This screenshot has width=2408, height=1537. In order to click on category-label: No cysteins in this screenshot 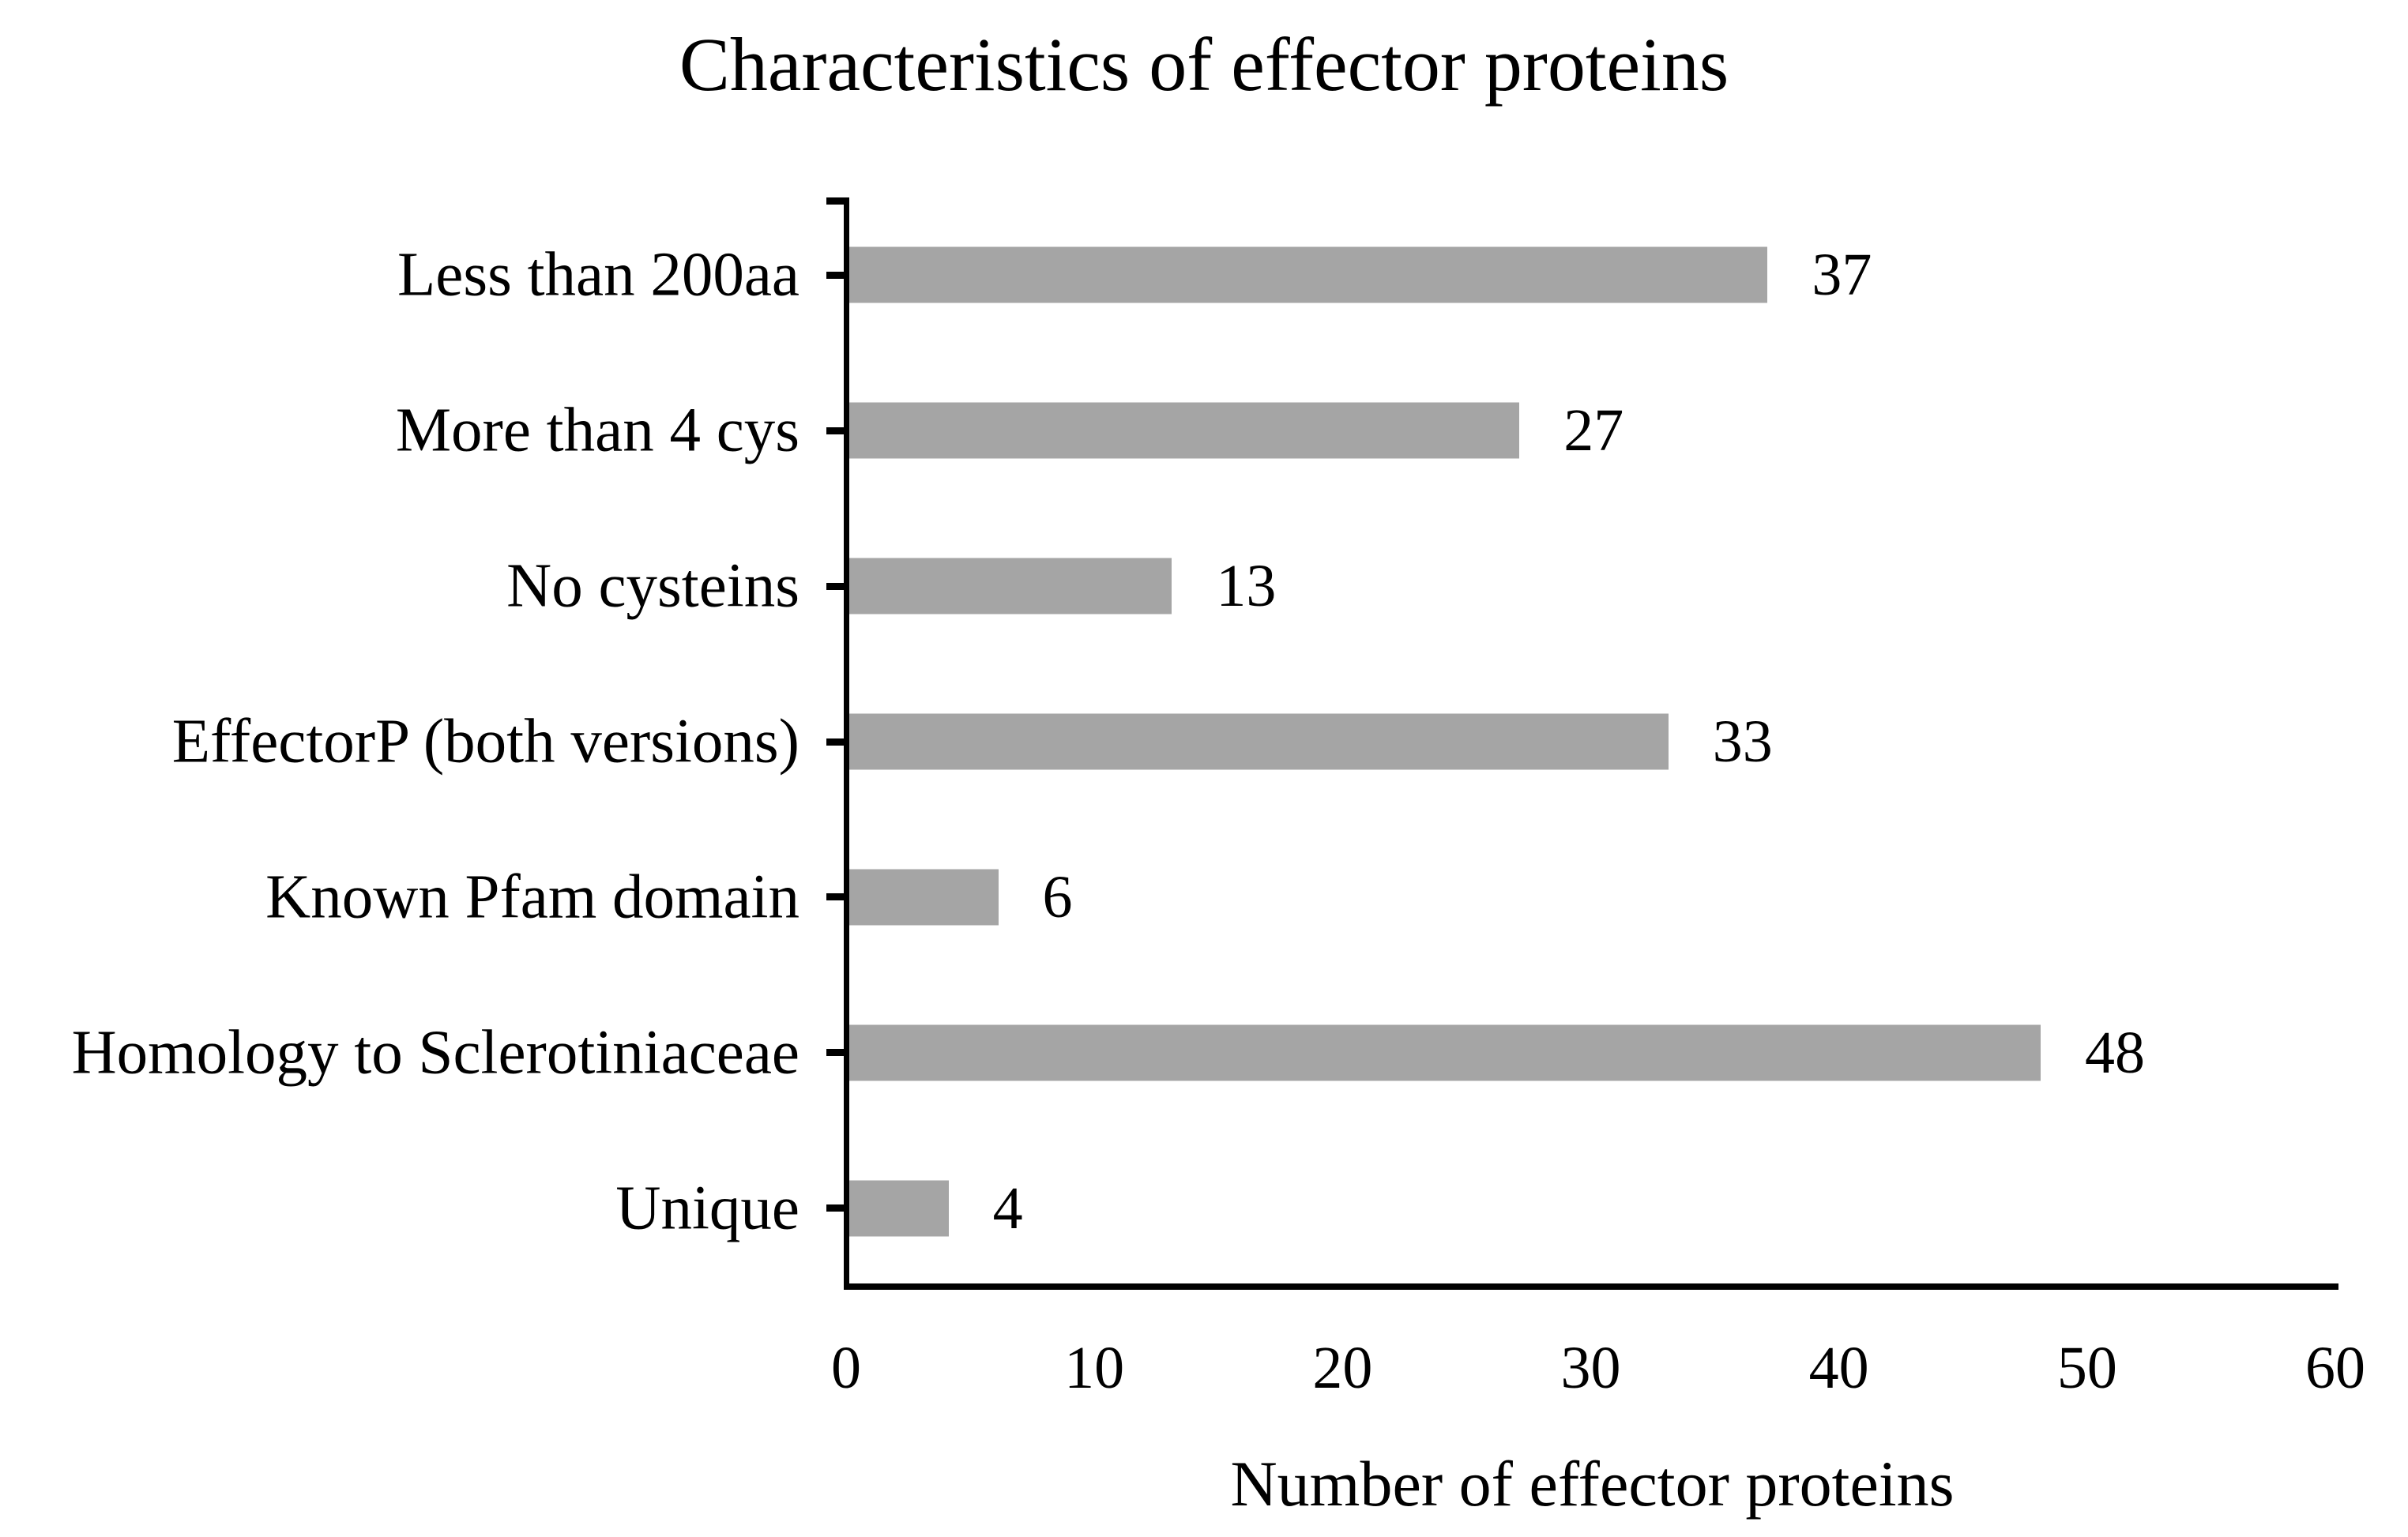, I will do `click(653, 586)`.